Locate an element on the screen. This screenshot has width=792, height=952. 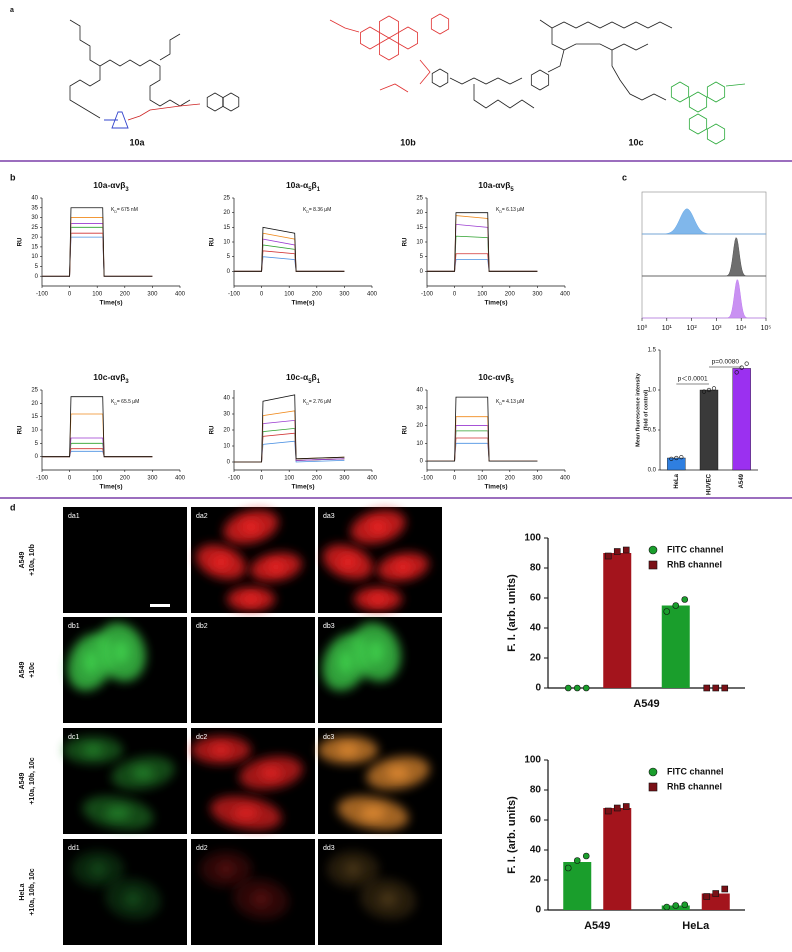
x-tick-label: 0 is located at coordinates (70, 295).